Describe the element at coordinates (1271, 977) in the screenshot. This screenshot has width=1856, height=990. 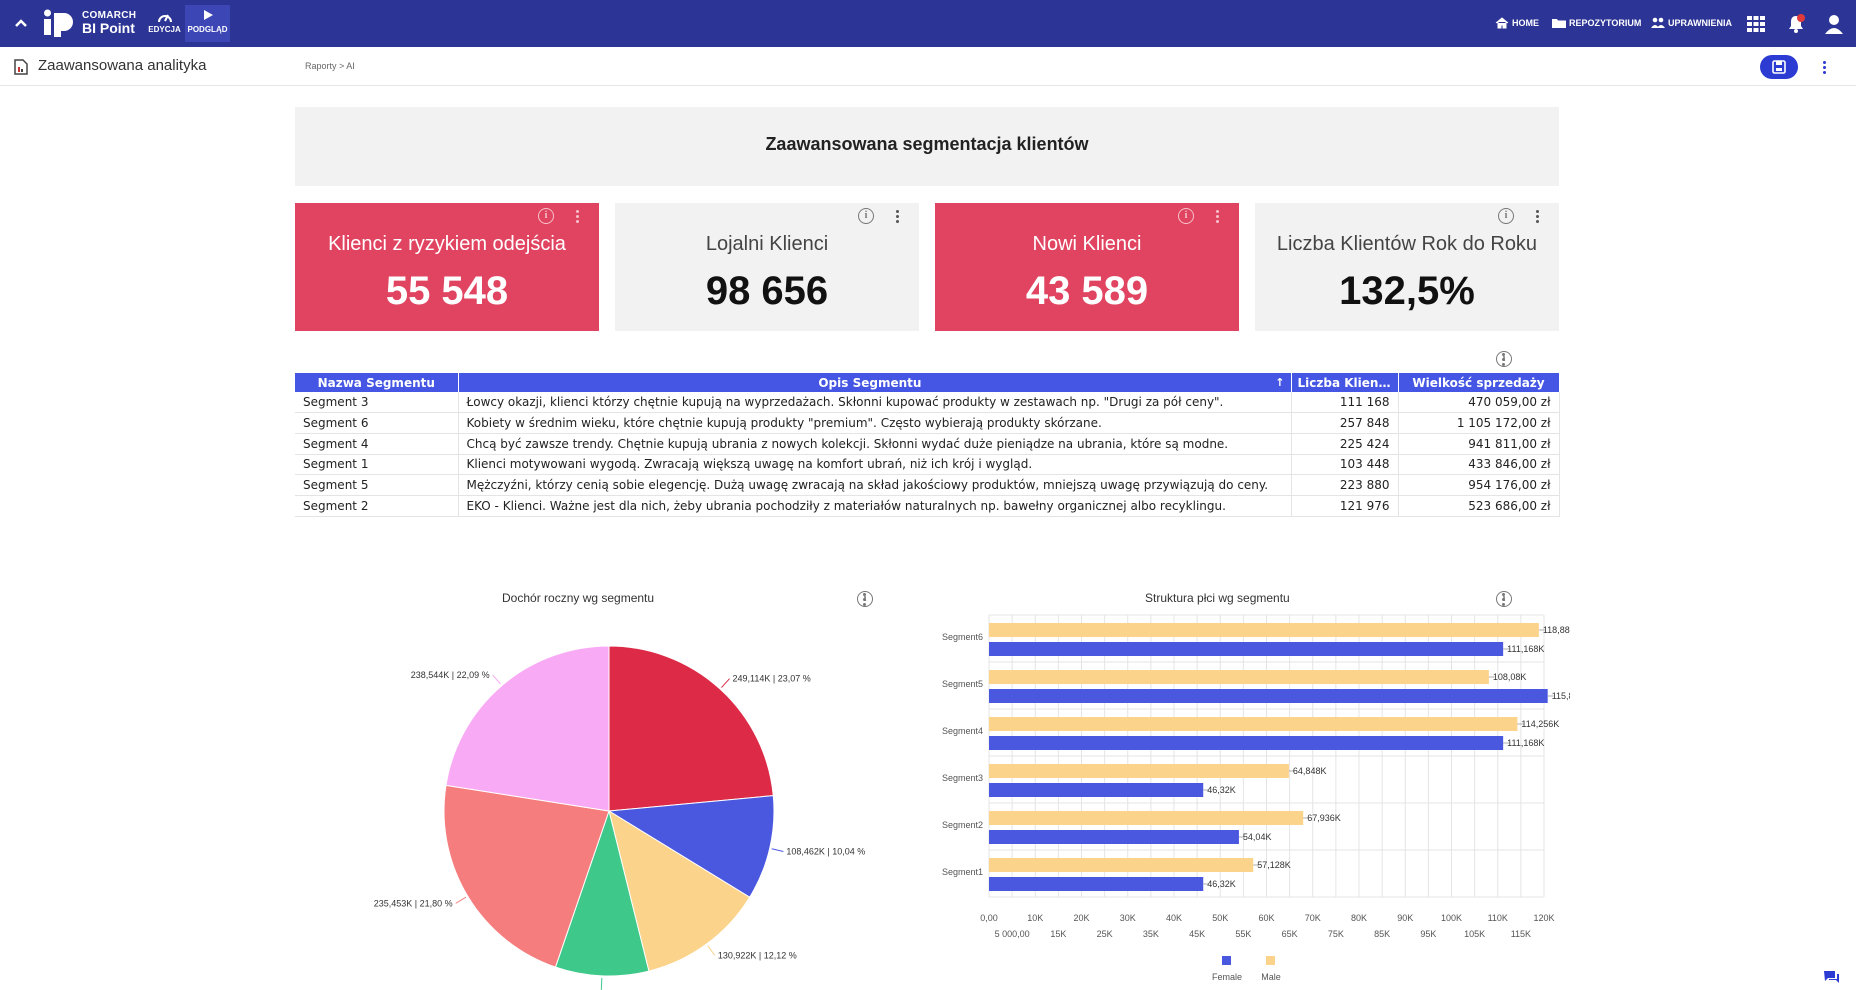
I see `legend-label: Male` at that location.